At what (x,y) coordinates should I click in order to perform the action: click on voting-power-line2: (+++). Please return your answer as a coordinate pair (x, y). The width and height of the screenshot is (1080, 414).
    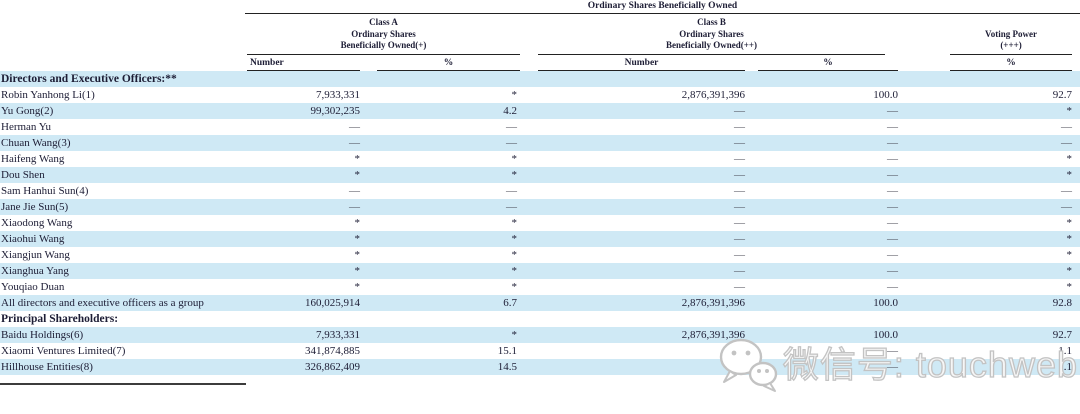
    Looking at the image, I should click on (1011, 45).